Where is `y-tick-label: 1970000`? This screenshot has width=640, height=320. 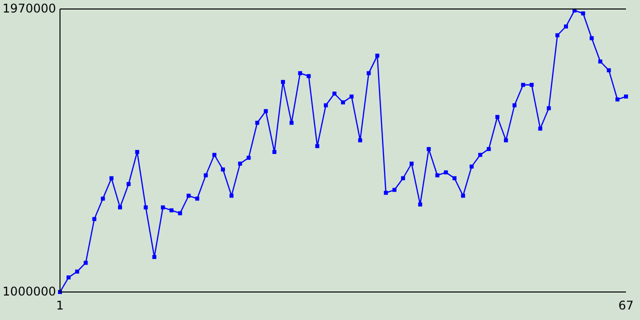 y-tick-label: 1970000 is located at coordinates (29, 8).